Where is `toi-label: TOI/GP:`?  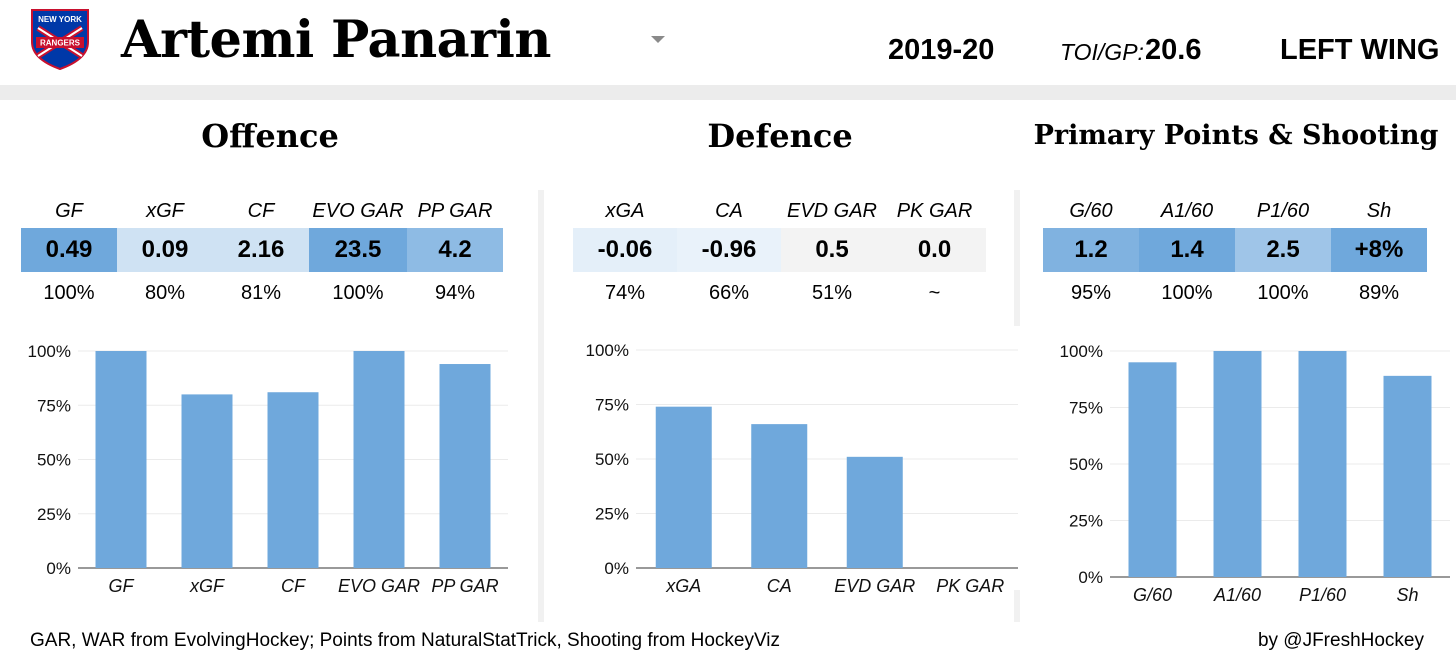
toi-label: TOI/GP: is located at coordinates (1102, 52).